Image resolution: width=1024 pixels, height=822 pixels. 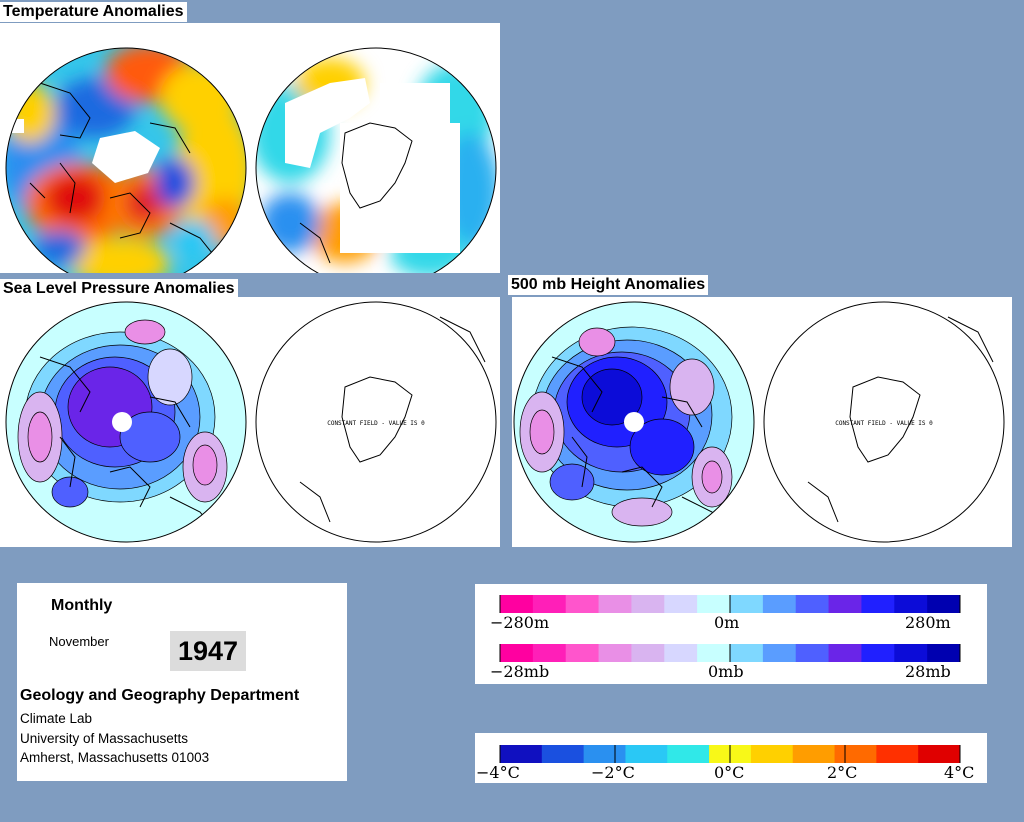 I want to click on height-constant-label: CONSTANT FIELD - VALUE IS 0, so click(x=884, y=423).